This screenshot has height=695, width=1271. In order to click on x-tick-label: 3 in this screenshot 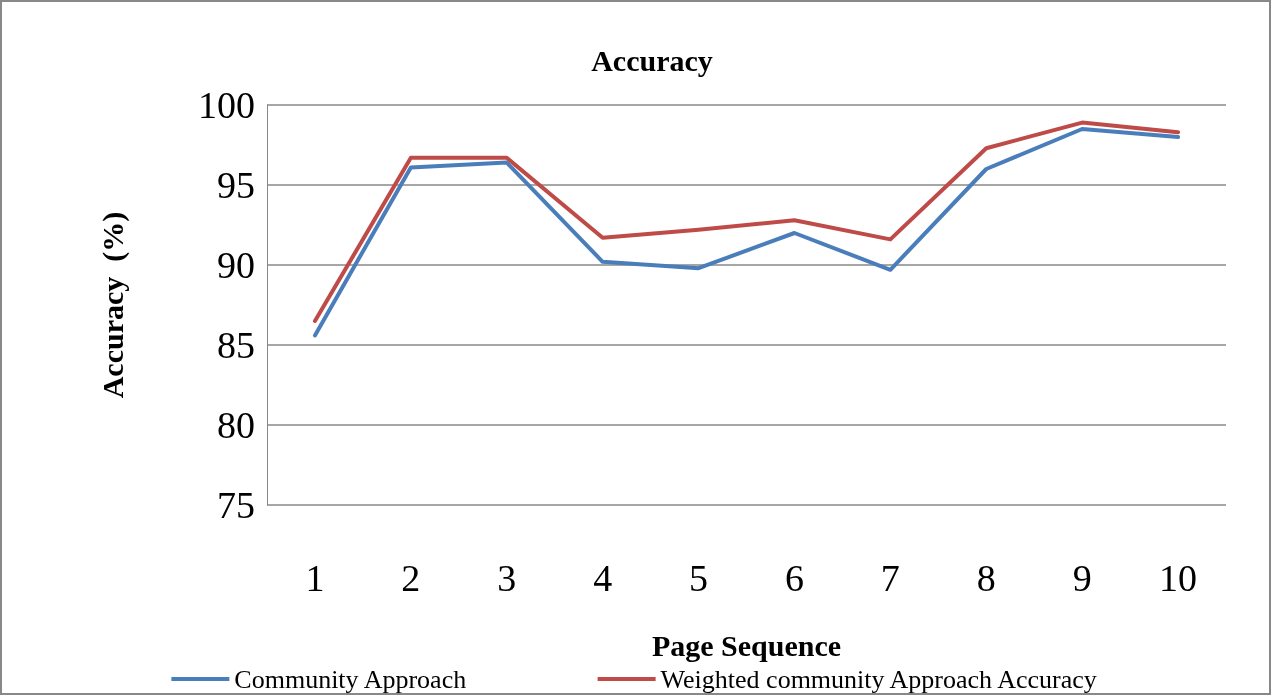, I will do `click(507, 578)`.